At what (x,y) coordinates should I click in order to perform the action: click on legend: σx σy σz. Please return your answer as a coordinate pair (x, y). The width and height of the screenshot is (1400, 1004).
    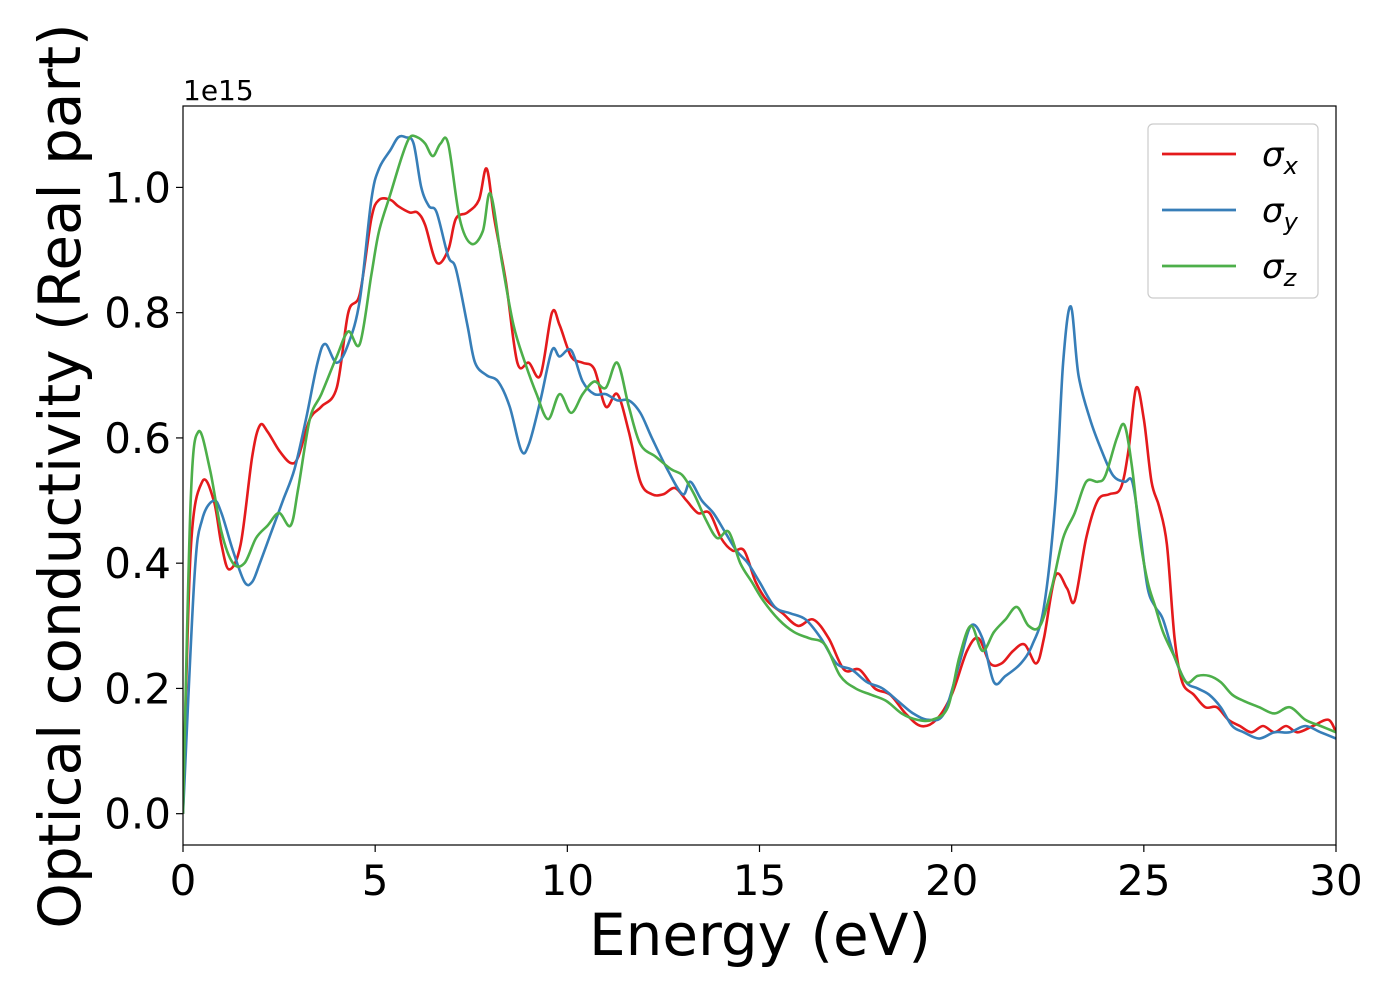
    Looking at the image, I should click on (1233, 211).